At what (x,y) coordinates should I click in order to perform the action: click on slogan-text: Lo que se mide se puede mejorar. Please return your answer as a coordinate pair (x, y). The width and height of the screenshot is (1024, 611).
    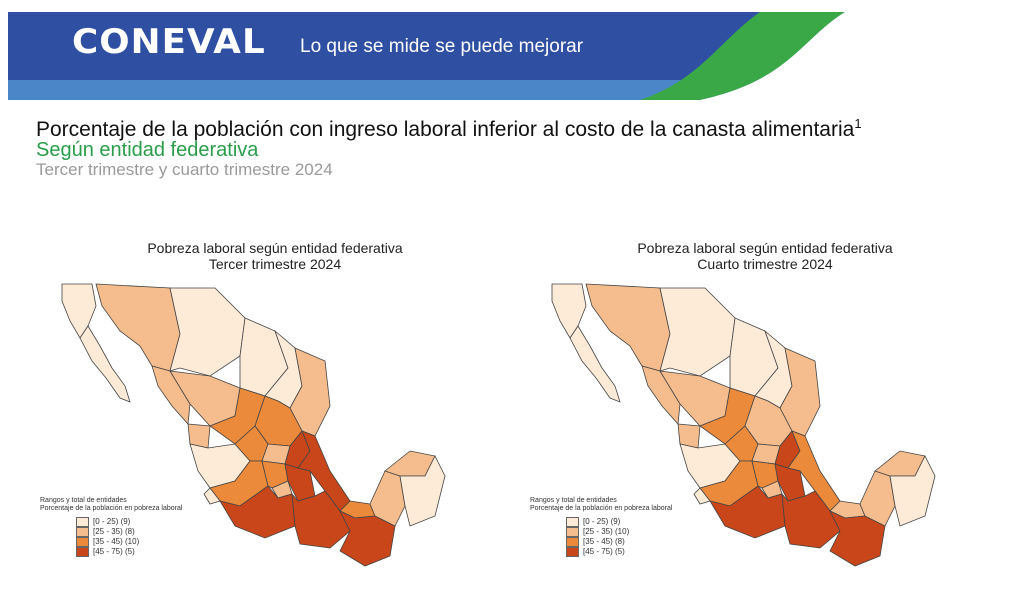
    Looking at the image, I should click on (442, 46).